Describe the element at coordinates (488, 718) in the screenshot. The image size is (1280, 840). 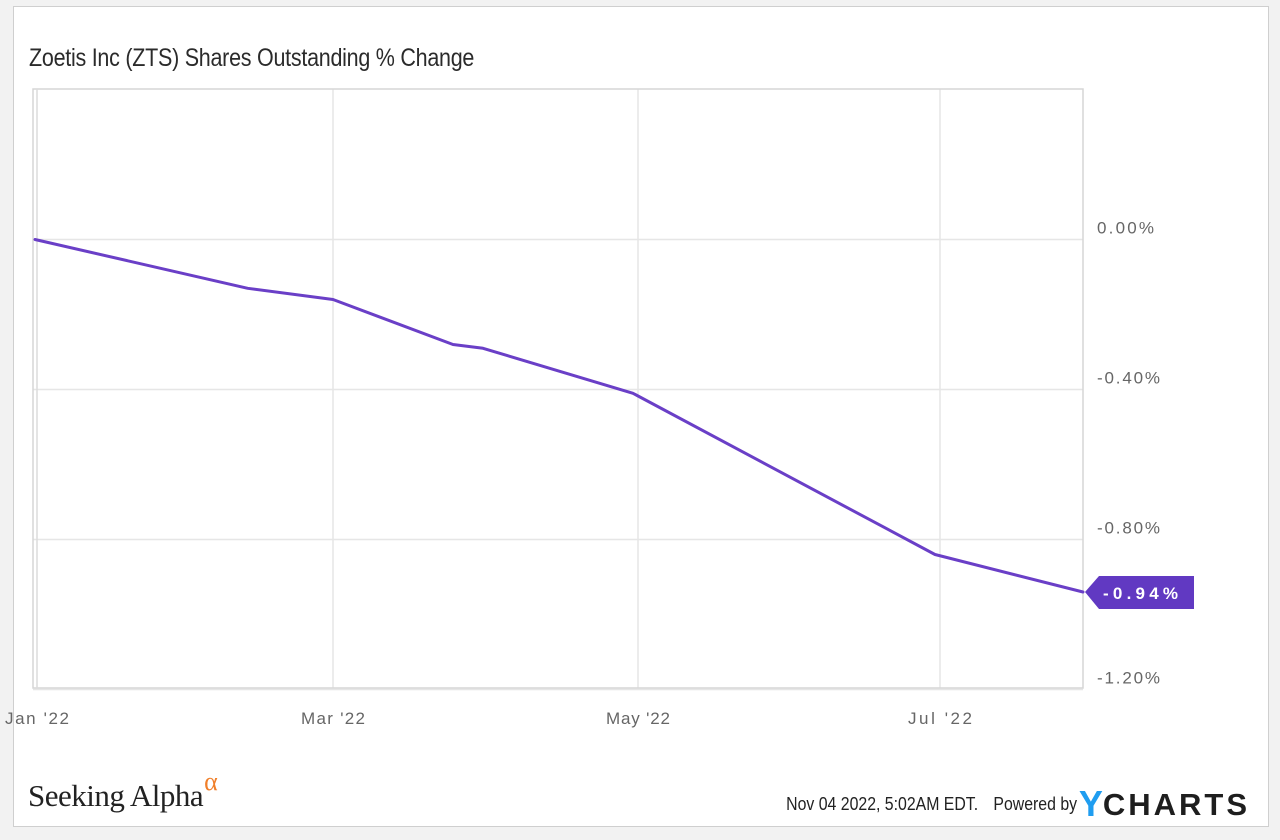
I see `x-axis-ticks: Jan '22 Mar '22 May '22 Jul '22` at that location.